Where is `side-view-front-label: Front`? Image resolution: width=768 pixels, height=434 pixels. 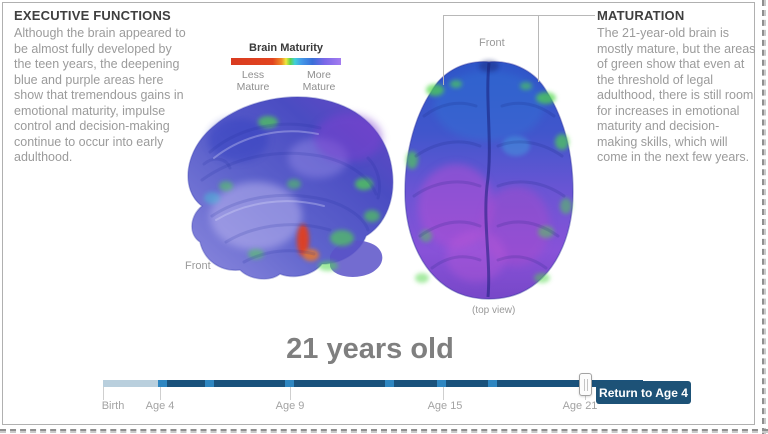
side-view-front-label: Front is located at coordinates (198, 266).